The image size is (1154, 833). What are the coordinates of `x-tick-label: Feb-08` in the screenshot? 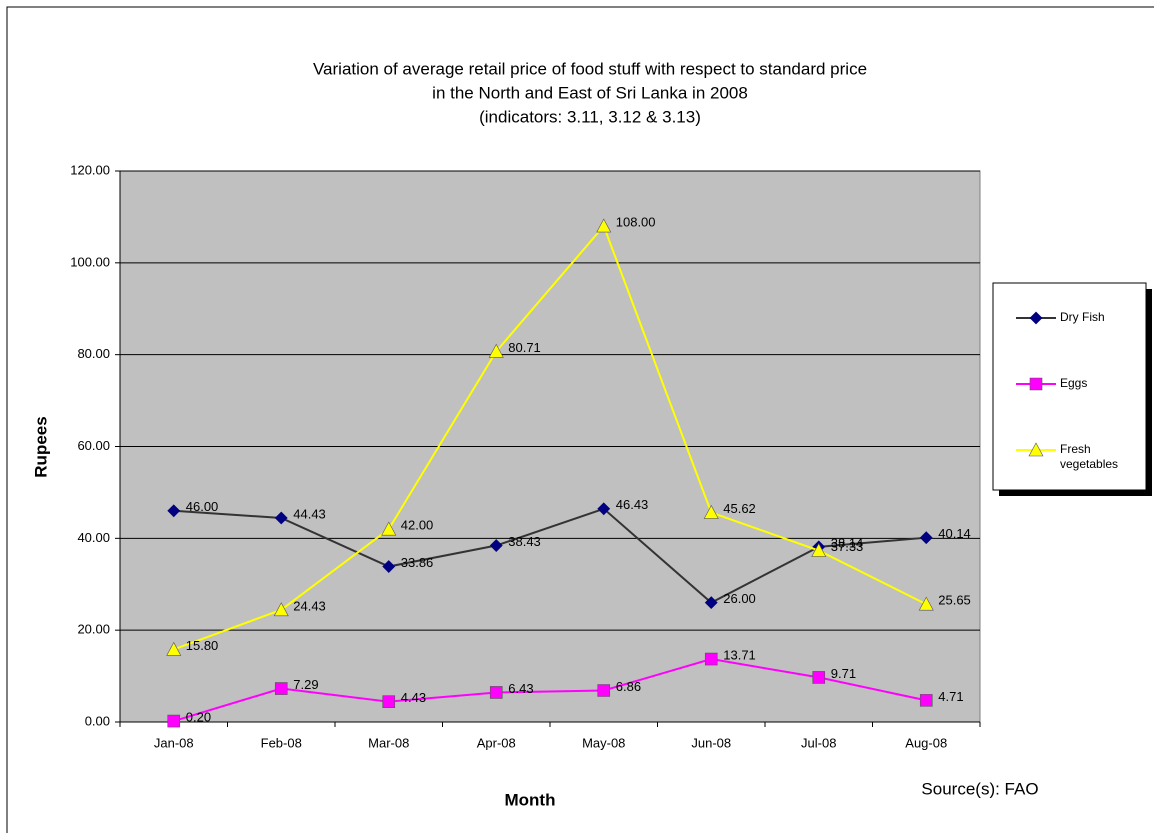 It's located at (281, 742).